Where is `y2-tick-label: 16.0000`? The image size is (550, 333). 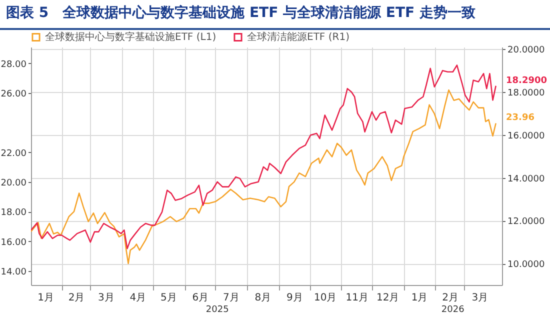 y2-tick-label: 16.0000 is located at coordinates (526, 136).